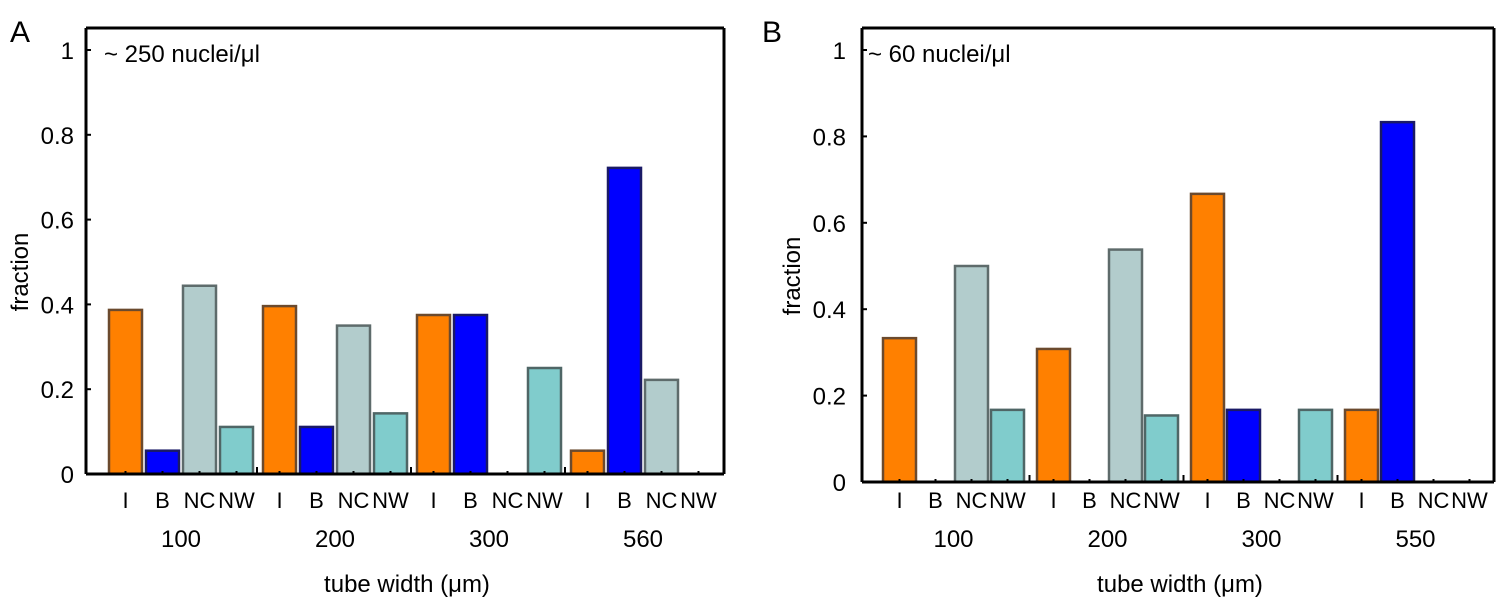 The height and width of the screenshot is (614, 1500). What do you see at coordinates (772, 32) in the screenshot?
I see `panel-label: B` at bounding box center [772, 32].